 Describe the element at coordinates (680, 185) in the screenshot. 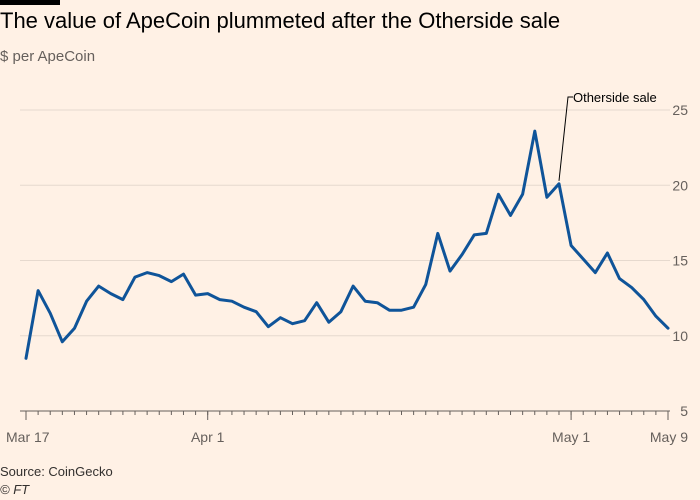

I see `y-tick-label-20: 20` at that location.